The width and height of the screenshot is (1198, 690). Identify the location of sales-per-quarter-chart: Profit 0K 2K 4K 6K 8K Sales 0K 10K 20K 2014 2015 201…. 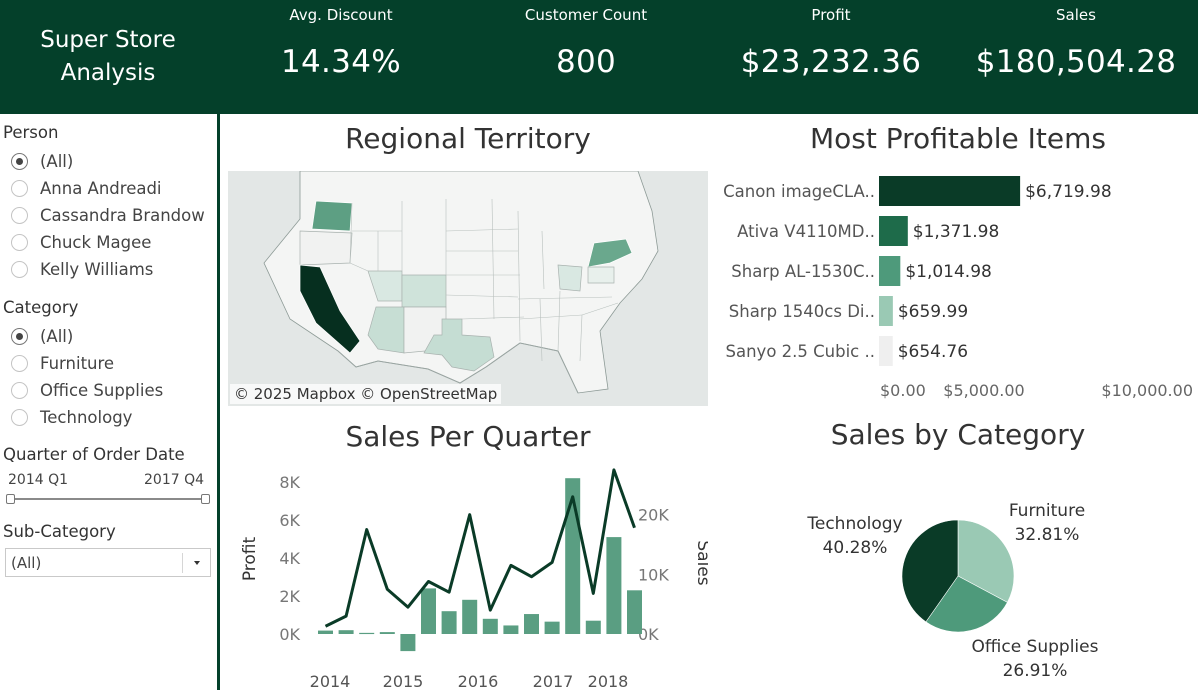
(468, 576).